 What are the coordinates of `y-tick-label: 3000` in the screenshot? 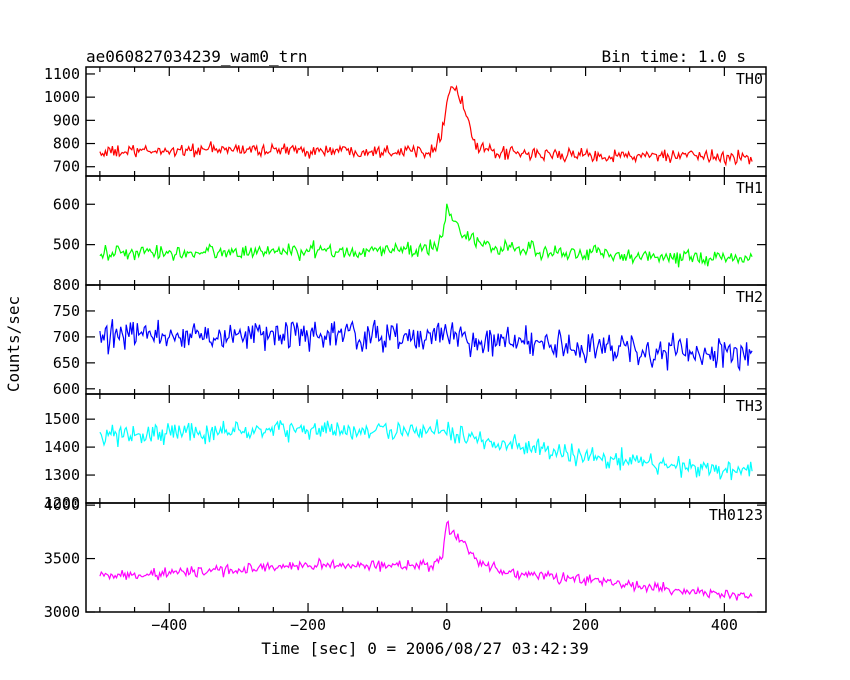 It's located at (62, 612).